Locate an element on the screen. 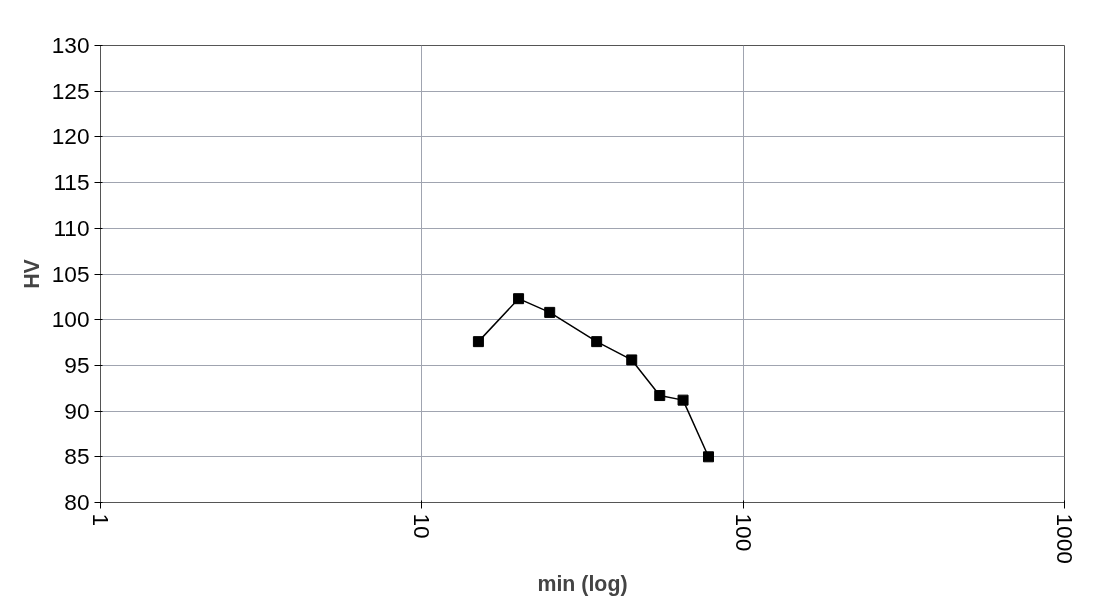  x-tick-label: 1 is located at coordinates (101, 520).